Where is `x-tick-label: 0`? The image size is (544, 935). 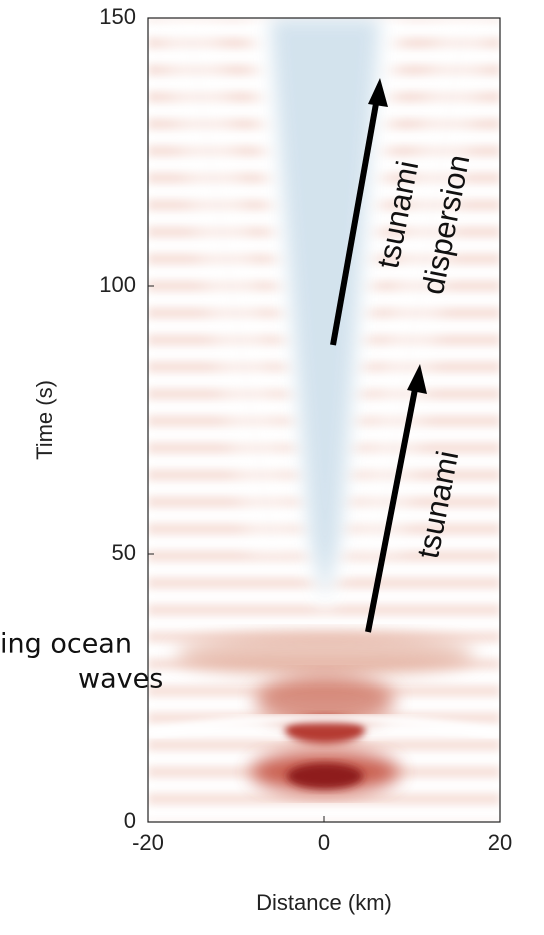 x-tick-label: 0 is located at coordinates (324, 842).